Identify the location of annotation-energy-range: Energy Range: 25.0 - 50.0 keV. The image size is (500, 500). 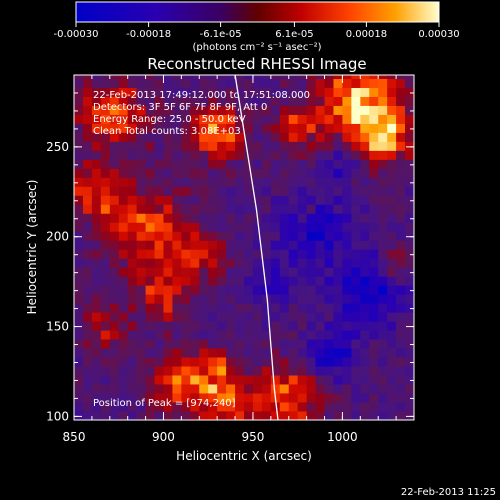
(169, 119).